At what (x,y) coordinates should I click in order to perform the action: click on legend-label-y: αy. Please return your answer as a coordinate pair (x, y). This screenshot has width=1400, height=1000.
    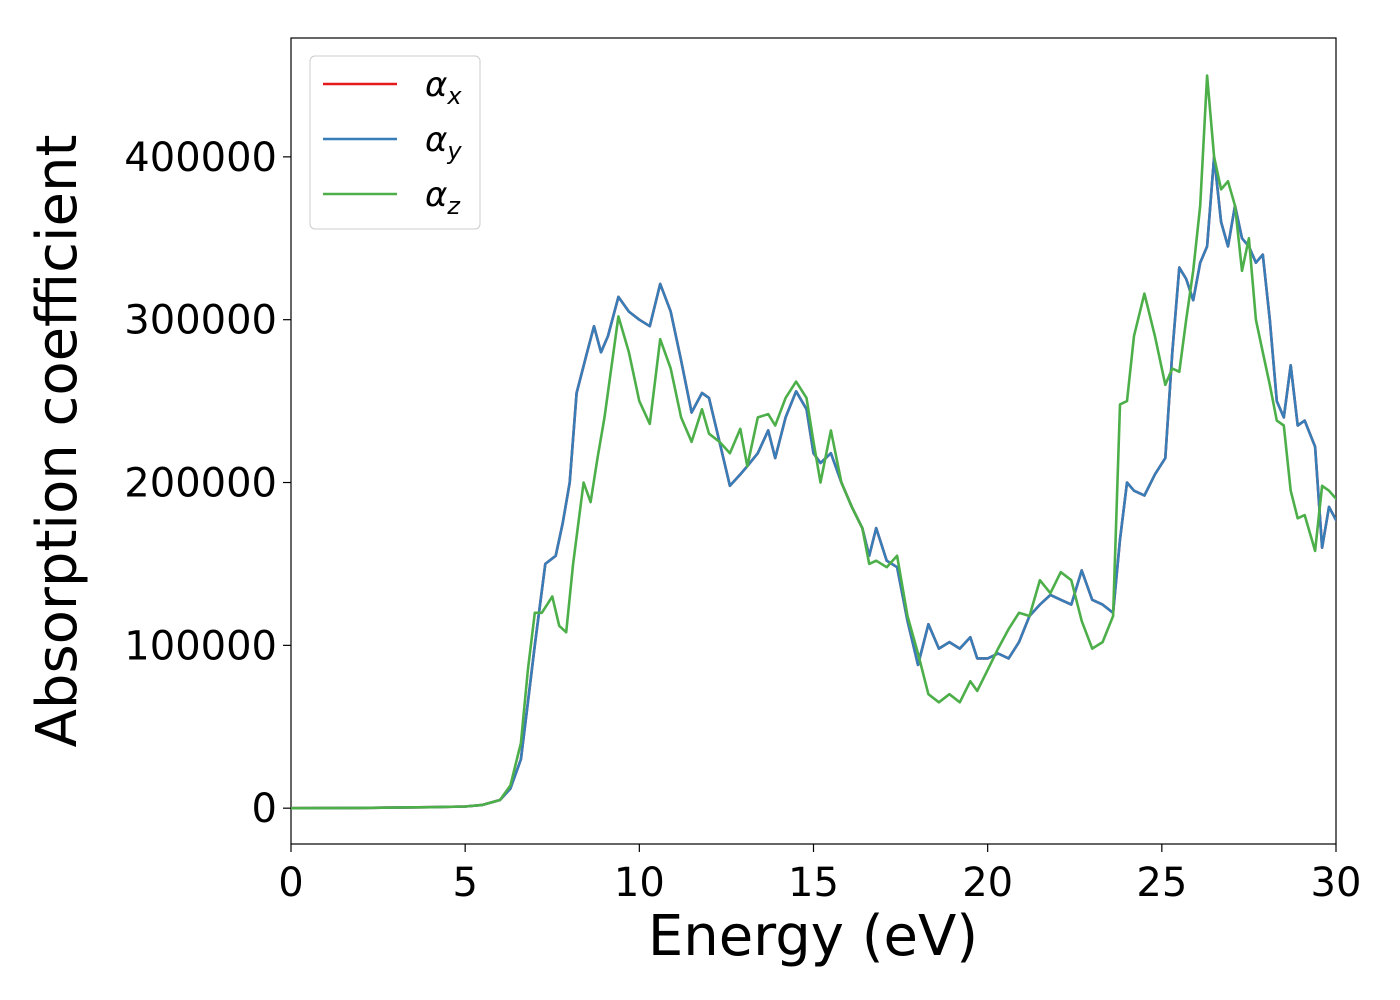
    Looking at the image, I should click on (443, 142).